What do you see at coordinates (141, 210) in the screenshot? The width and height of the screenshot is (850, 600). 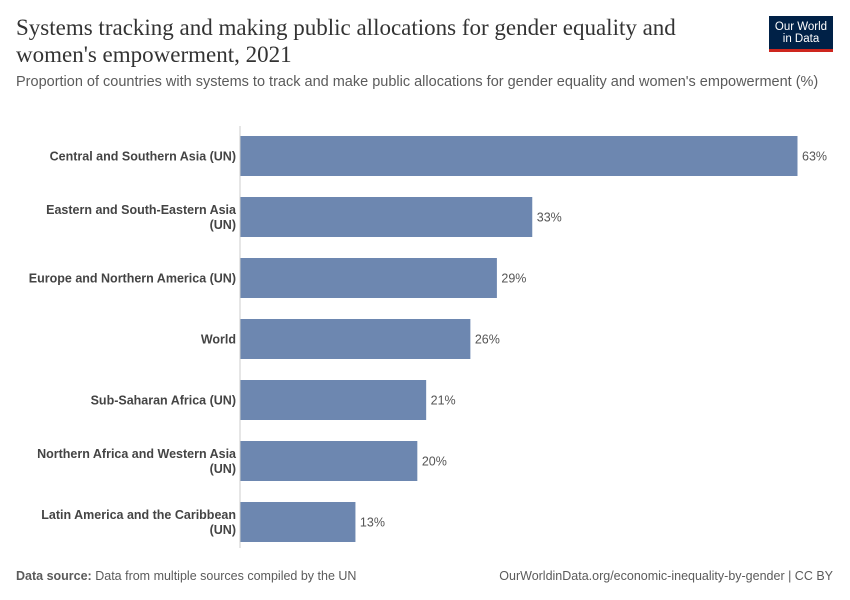 I see `category-label: Eastern and South-Eastern Asia` at bounding box center [141, 210].